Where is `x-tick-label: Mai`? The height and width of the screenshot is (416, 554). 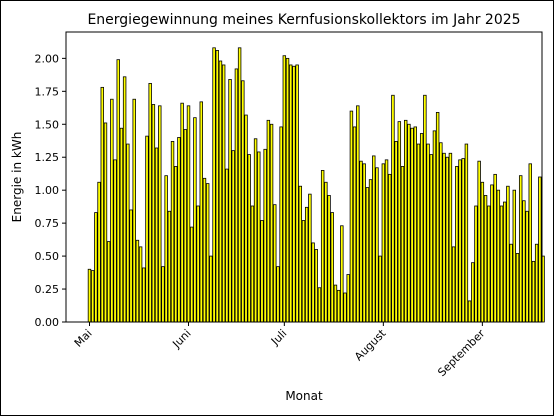 x-tick-label: Mai is located at coordinates (83, 338).